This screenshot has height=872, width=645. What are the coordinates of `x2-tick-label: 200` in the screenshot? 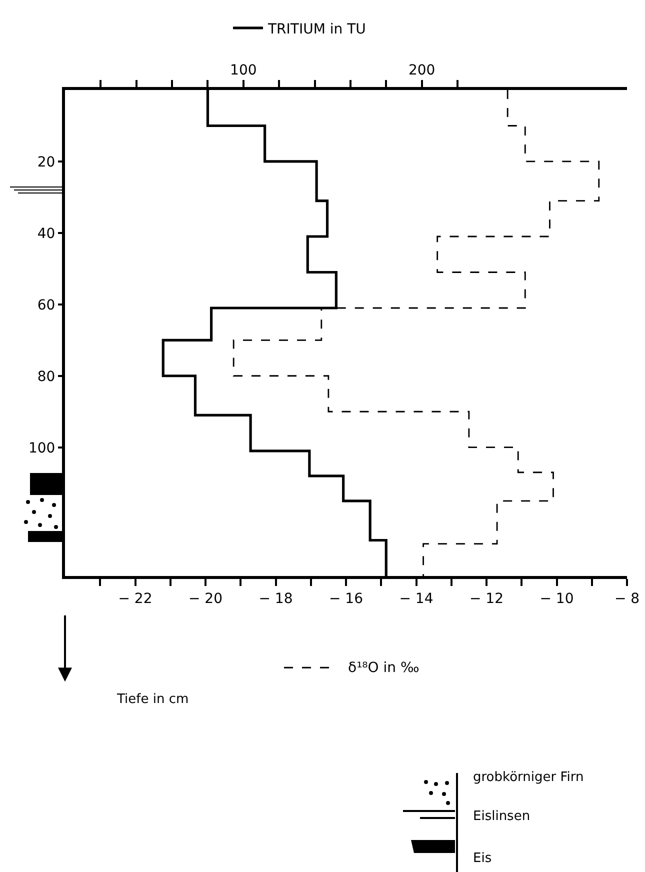 It's located at (422, 70).